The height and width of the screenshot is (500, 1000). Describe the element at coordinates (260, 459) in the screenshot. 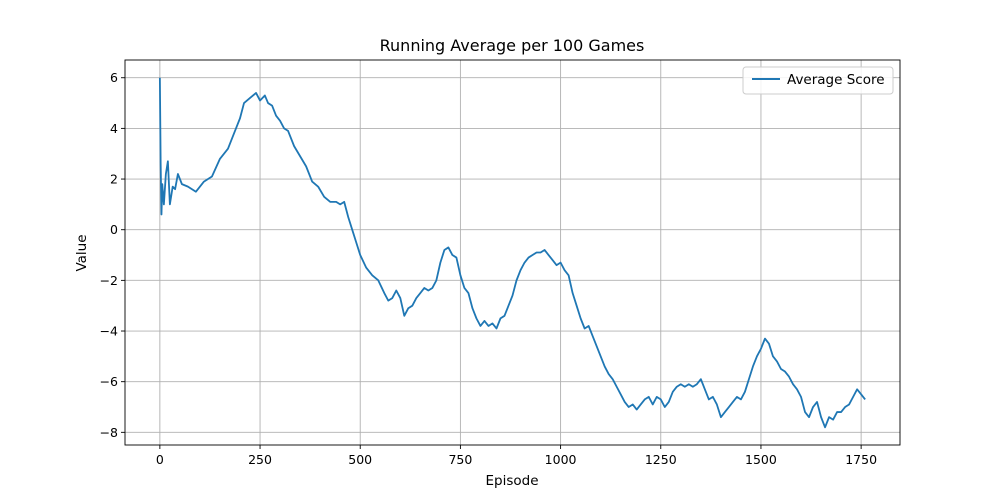

I see `x-tick-label: 250` at that location.